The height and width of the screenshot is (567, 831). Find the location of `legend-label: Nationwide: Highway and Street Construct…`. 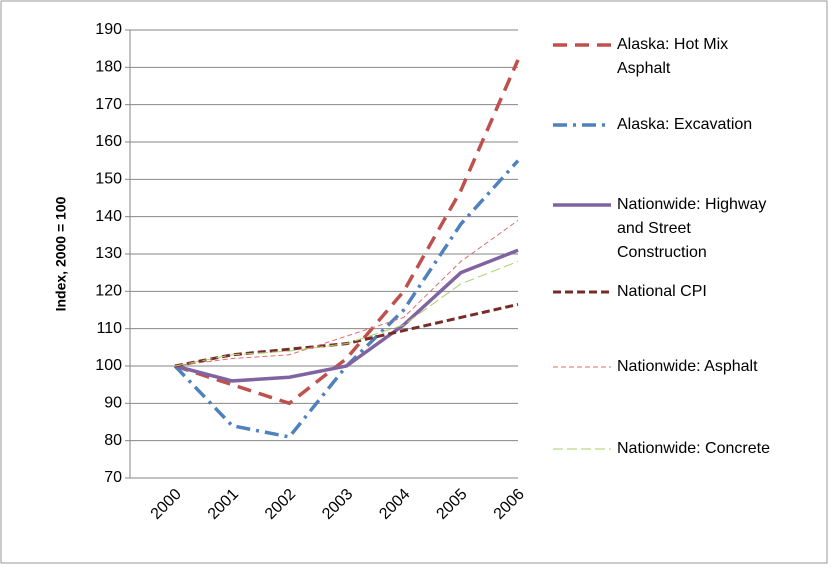

legend-label: Nationwide: Highway and Street Construct… is located at coordinates (692, 228).